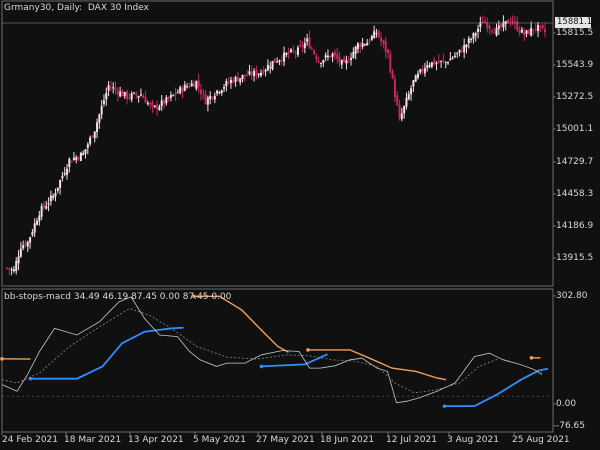  I want to click on price-axis-label: 14729.7, so click(575, 162).